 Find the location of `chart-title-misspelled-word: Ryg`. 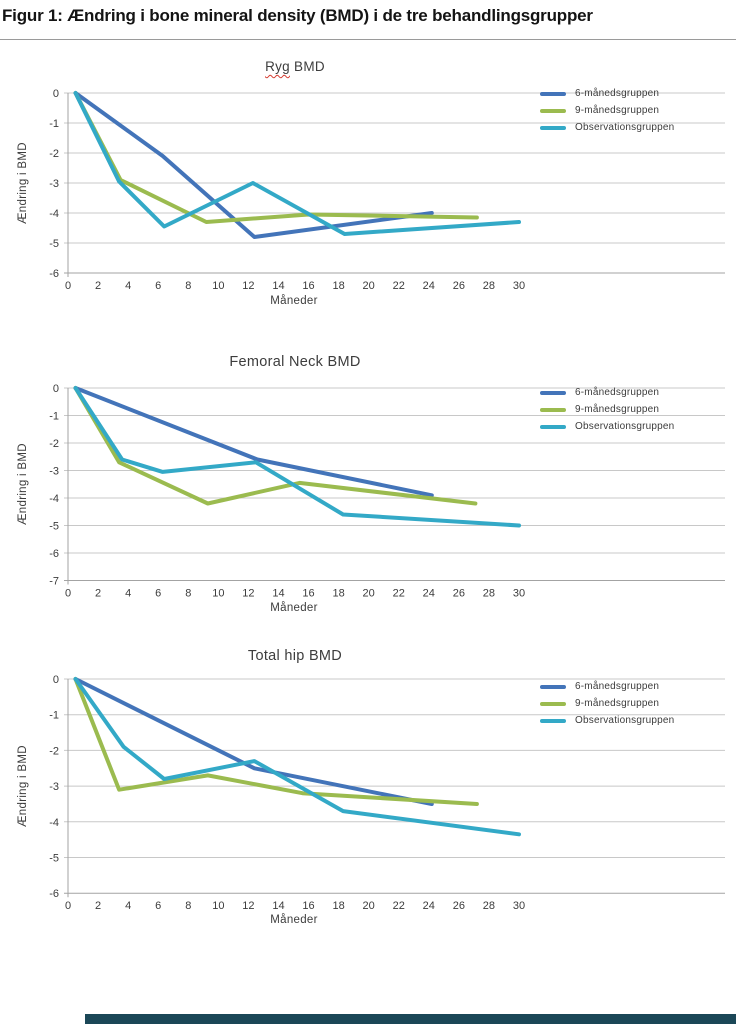

chart-title-misspelled-word: Ryg is located at coordinates (277, 66).